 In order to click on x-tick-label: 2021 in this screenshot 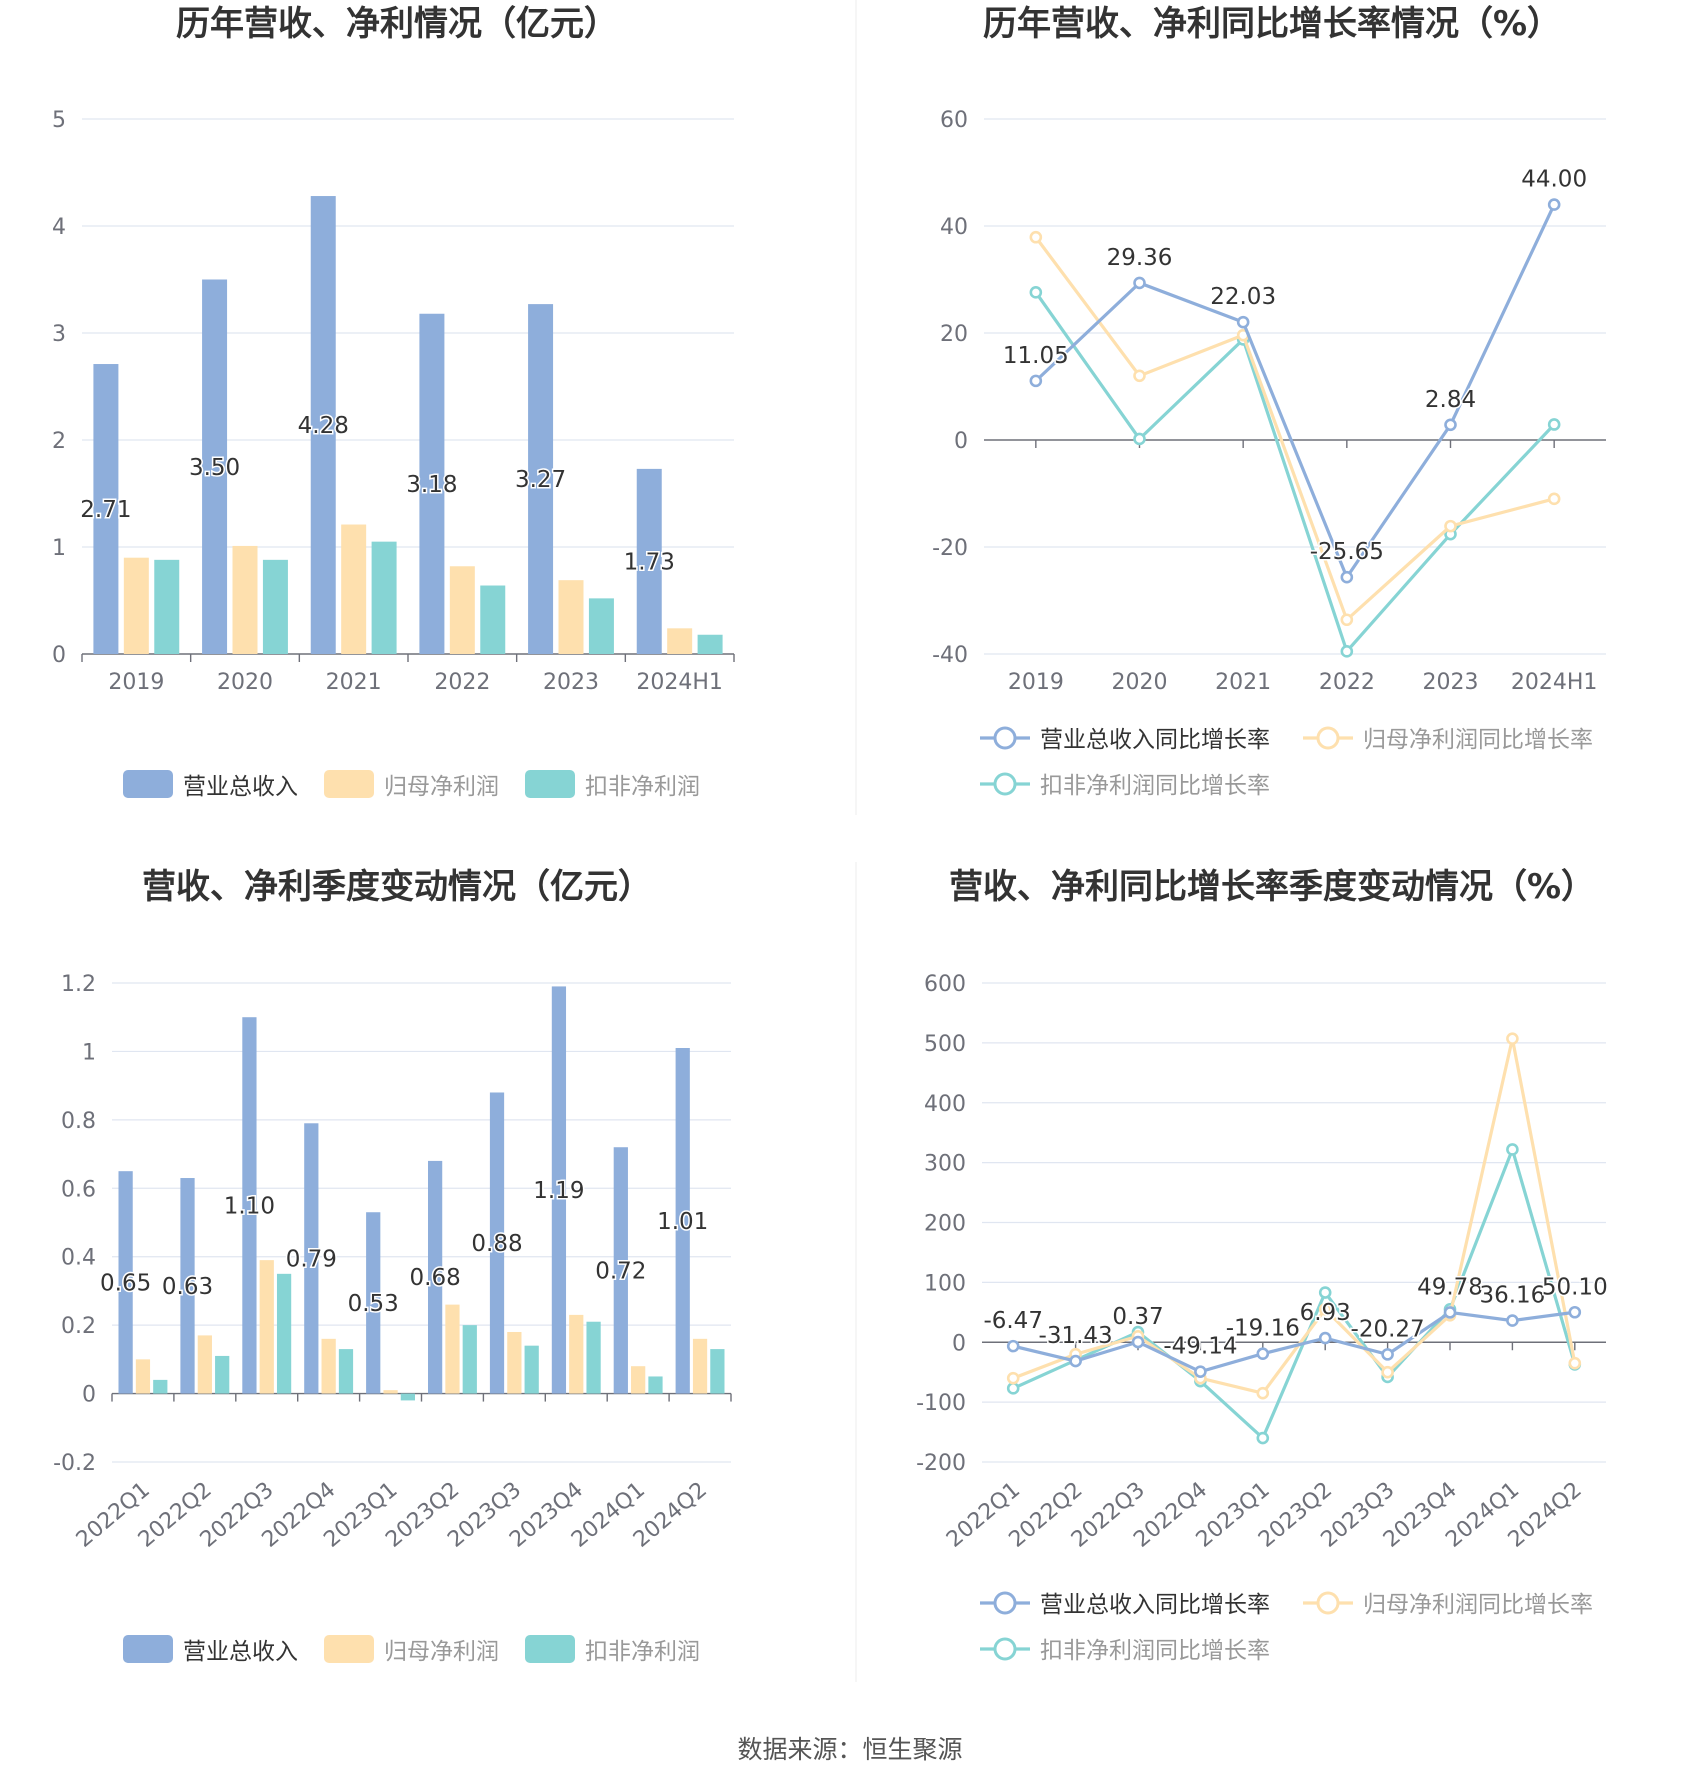, I will do `click(354, 682)`.